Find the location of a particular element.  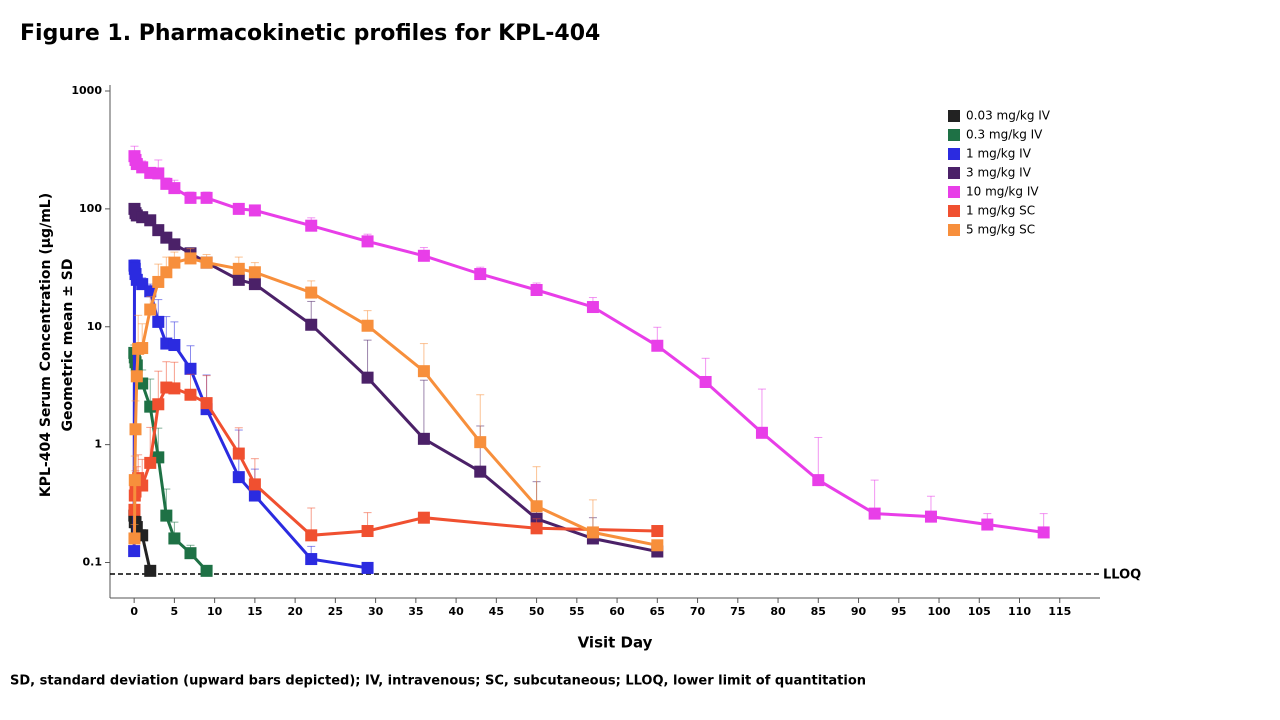

x-tick-label: 45 is located at coordinates (496, 611).